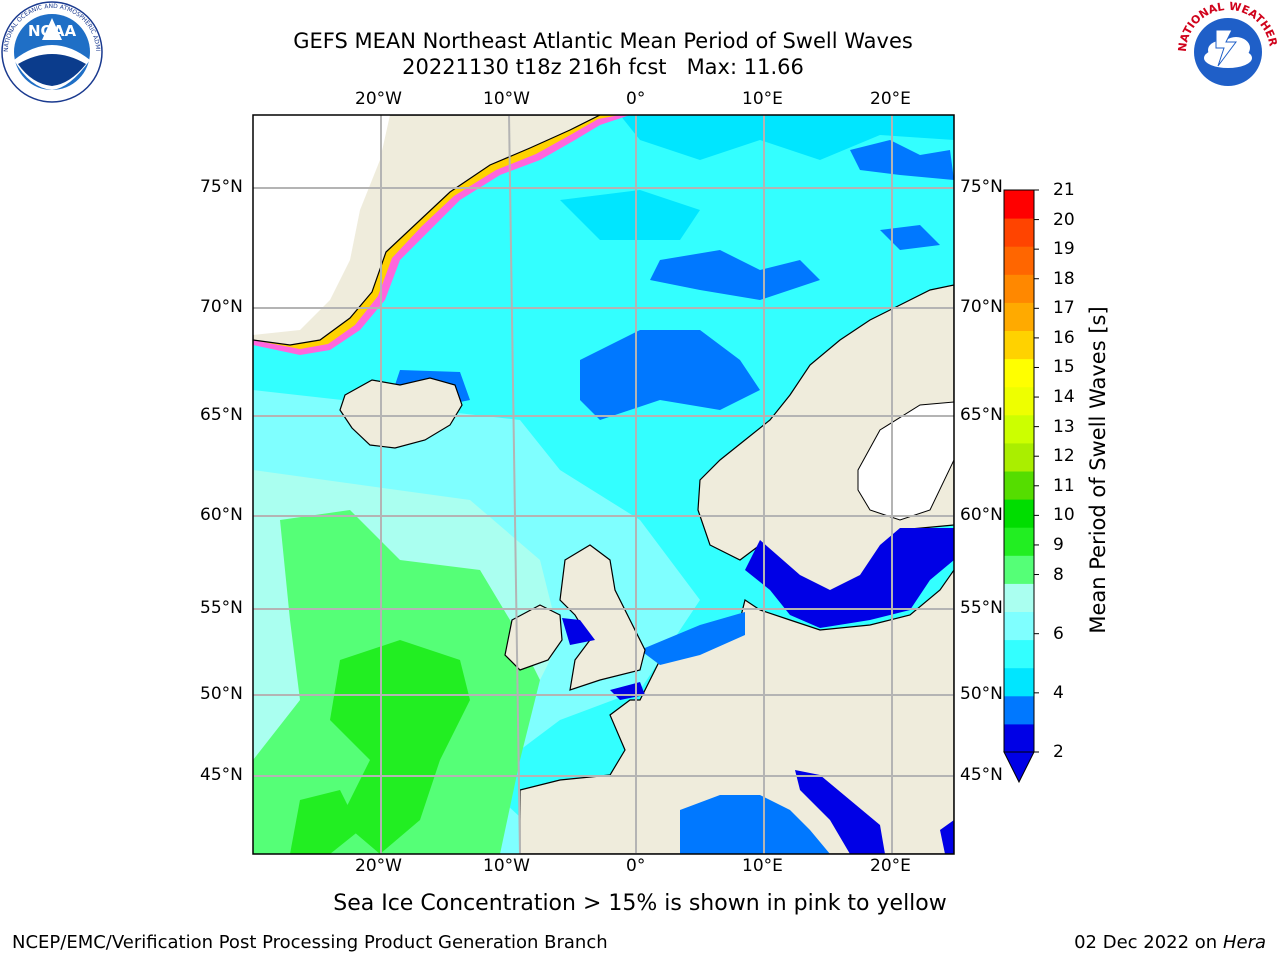 The image size is (1280, 960). What do you see at coordinates (1064, 190) in the screenshot?
I see `colorbar-tick-label: 21` at bounding box center [1064, 190].